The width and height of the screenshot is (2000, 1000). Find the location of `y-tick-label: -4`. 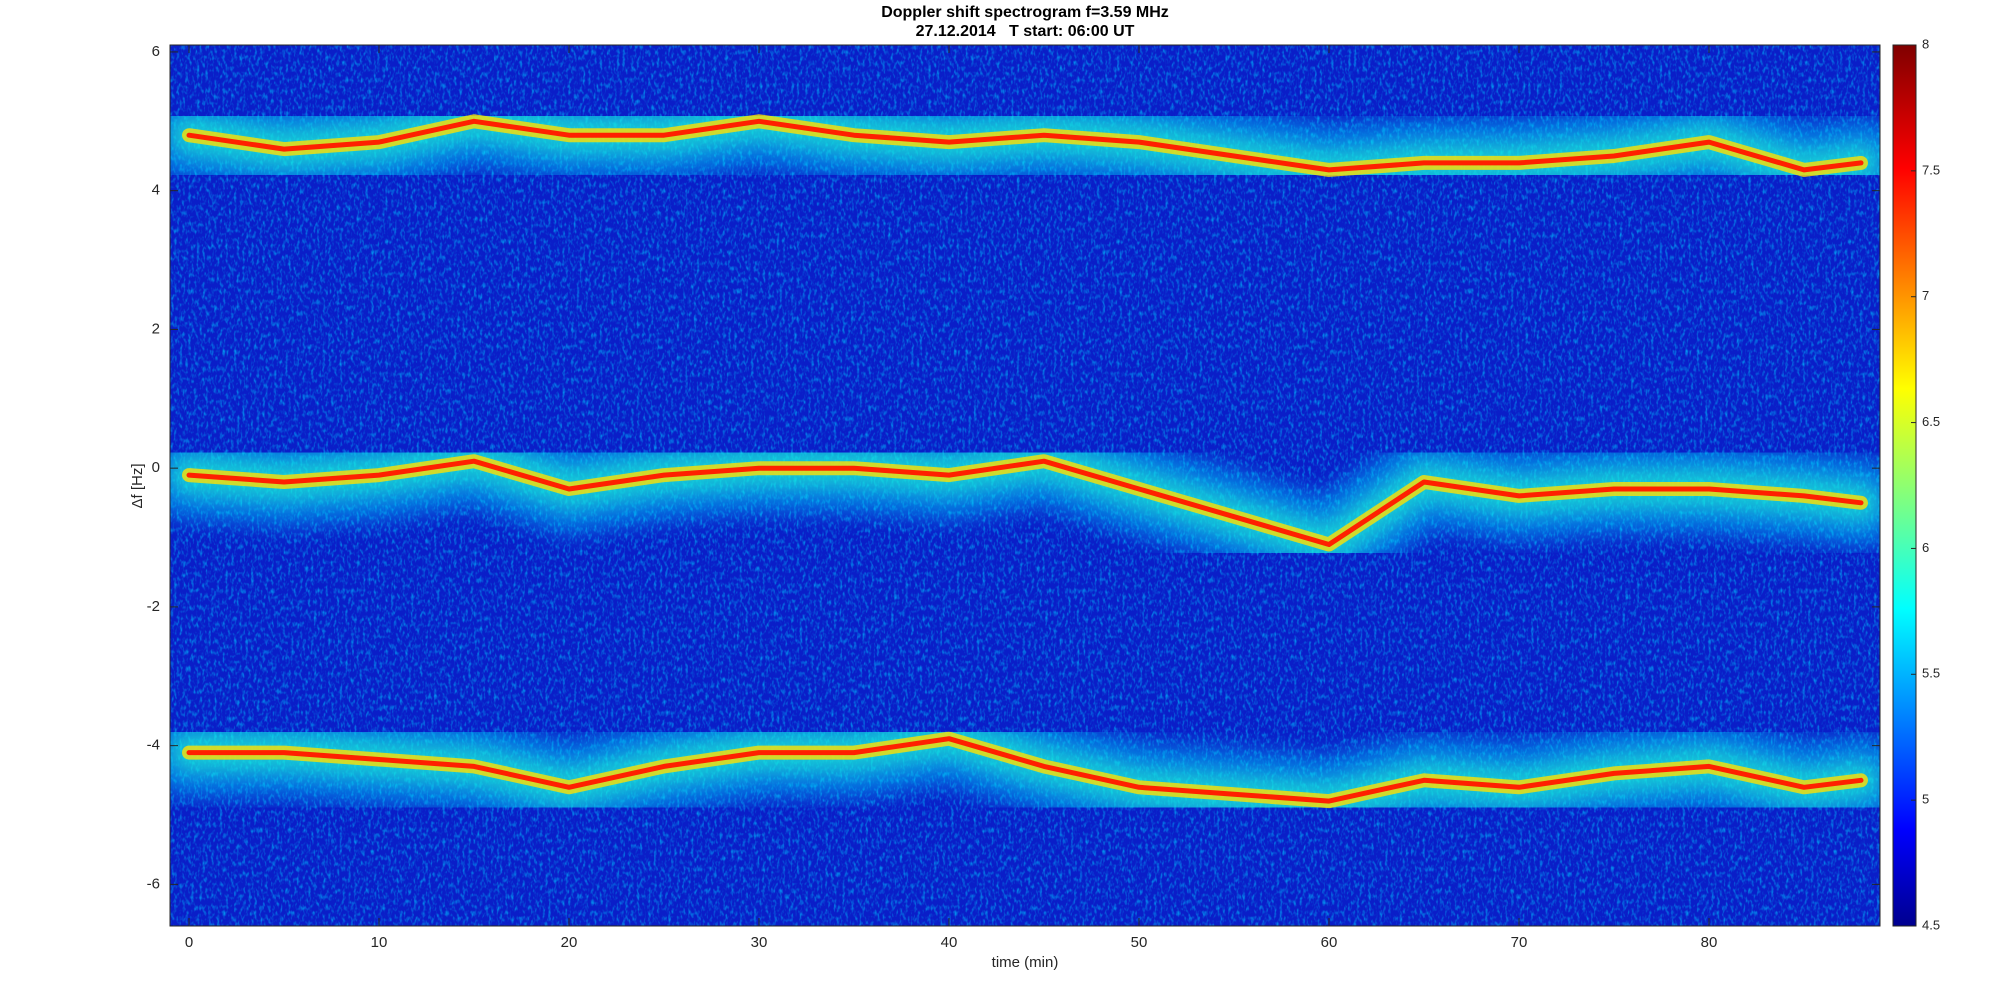

y-tick-label: -4 is located at coordinates (153, 745).